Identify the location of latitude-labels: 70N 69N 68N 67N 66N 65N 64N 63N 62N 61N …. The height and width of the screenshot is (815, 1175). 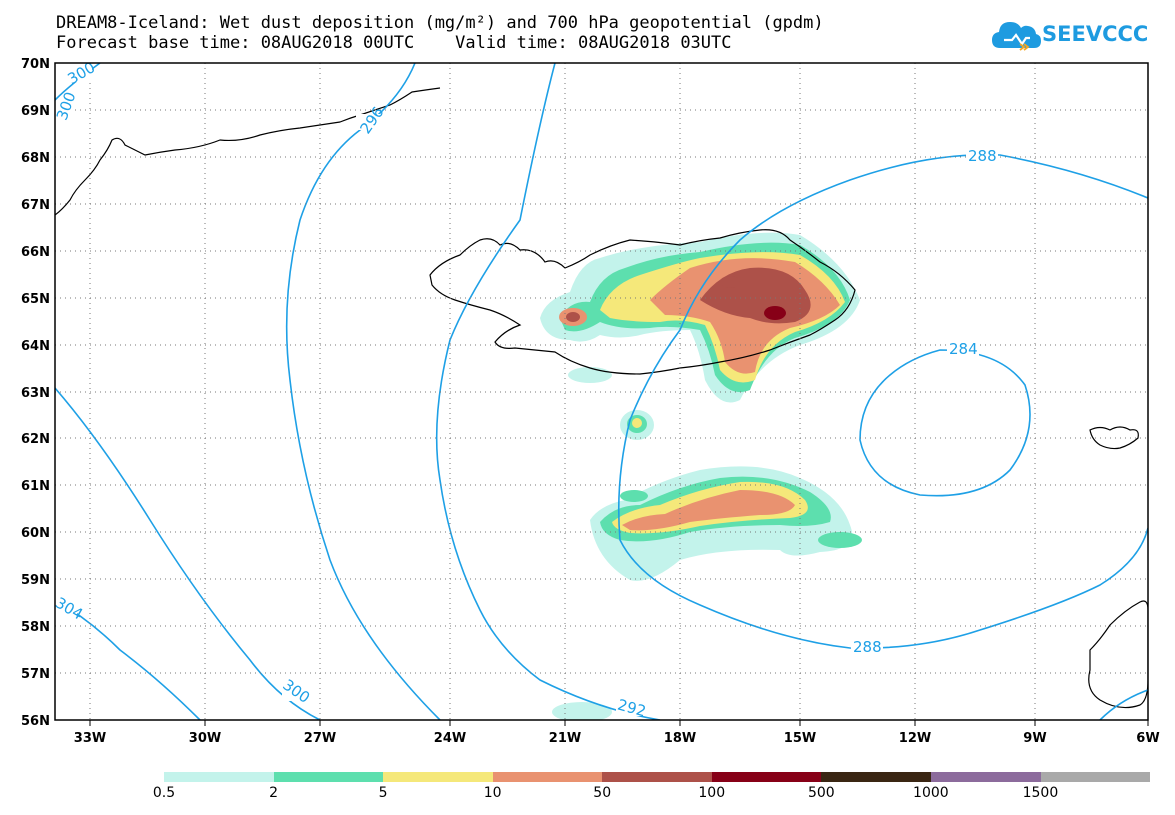
(35, 393).